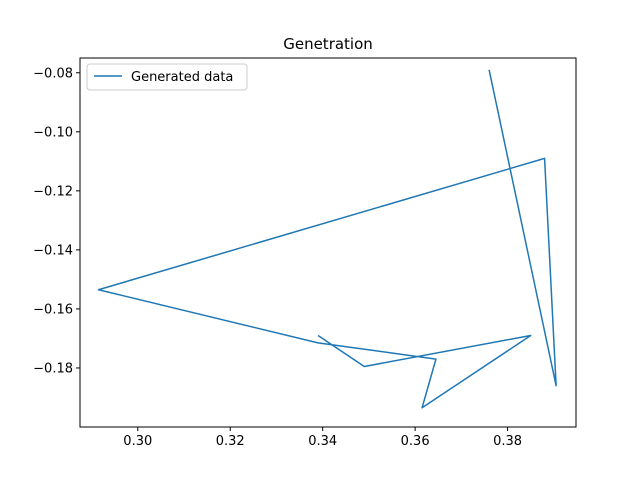 The image size is (640, 480). Describe the element at coordinates (53, 191) in the screenshot. I see `y-tick-label: −0.12` at that location.